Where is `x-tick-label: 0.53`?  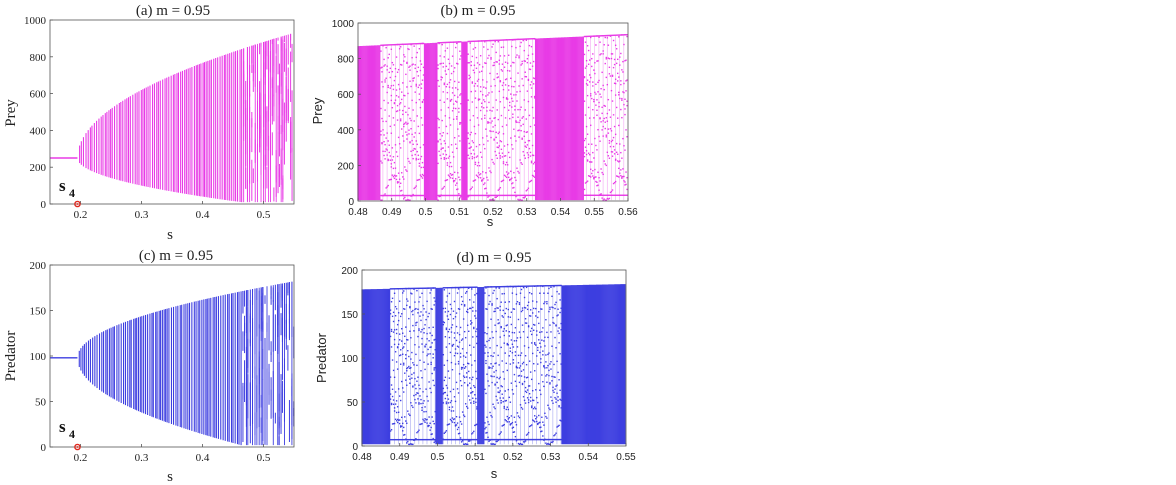 x-tick-label: 0.53 is located at coordinates (527, 212).